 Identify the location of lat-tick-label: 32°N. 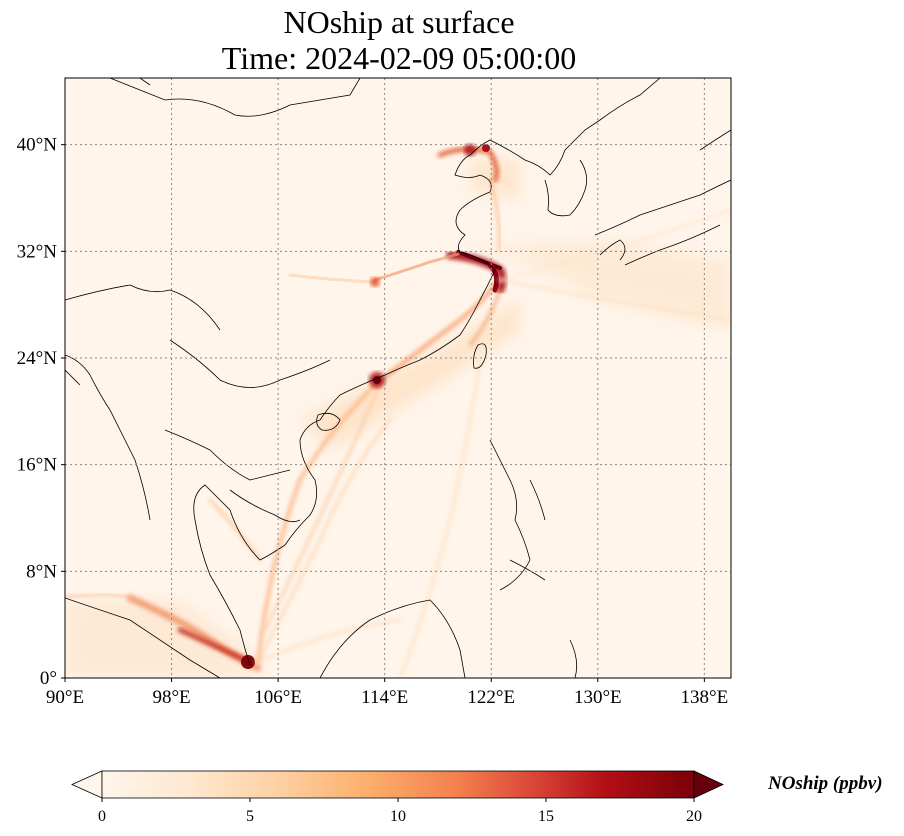
(37, 251).